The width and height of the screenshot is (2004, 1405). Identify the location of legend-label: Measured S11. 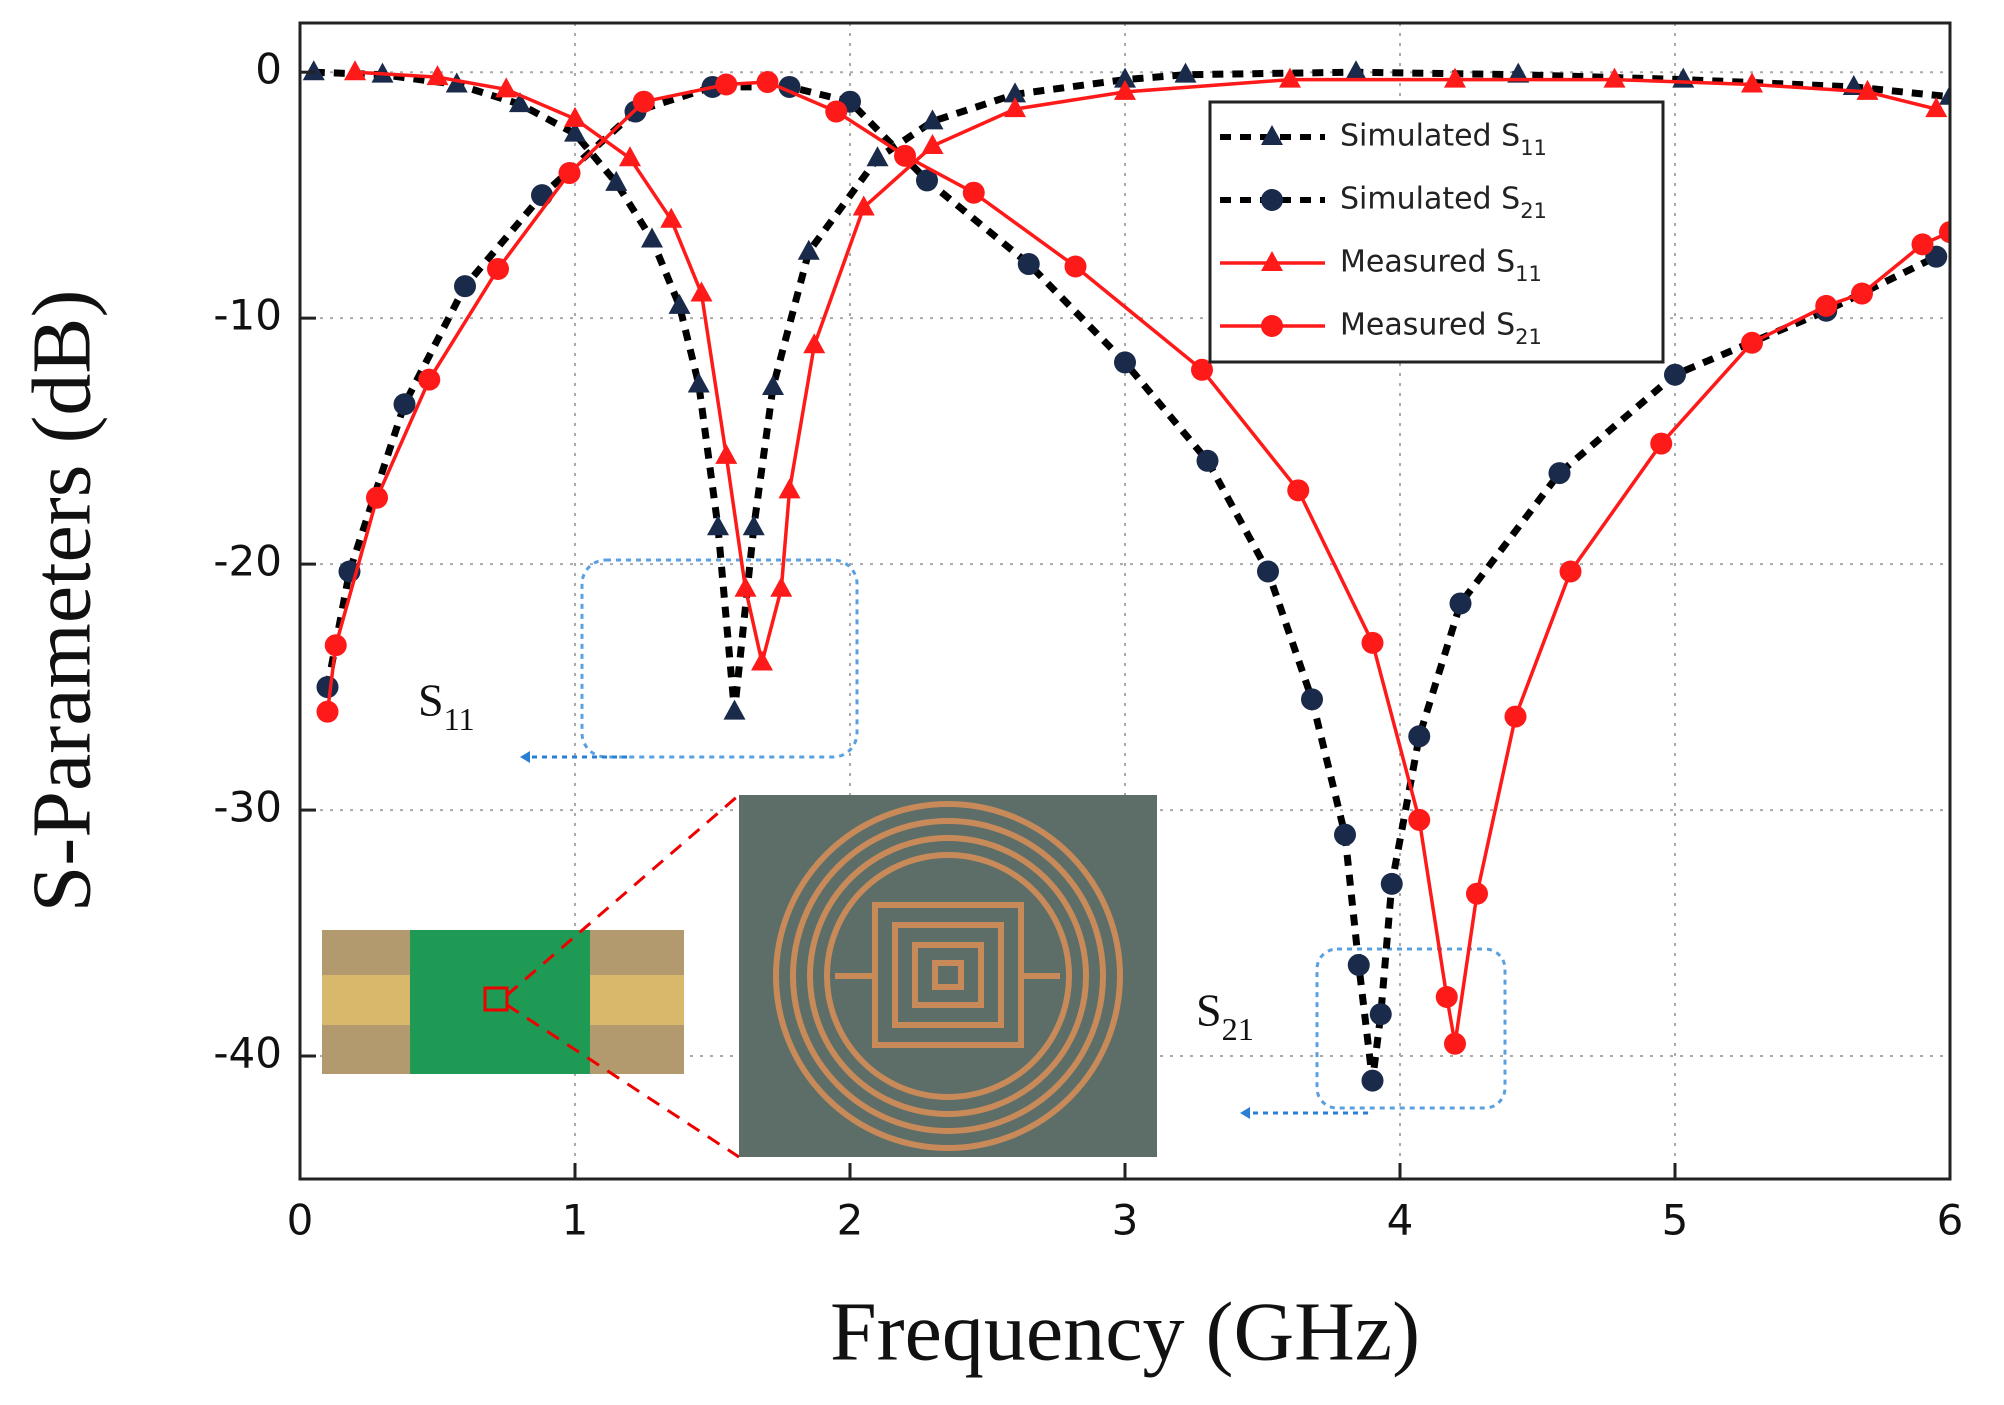
(1441, 266).